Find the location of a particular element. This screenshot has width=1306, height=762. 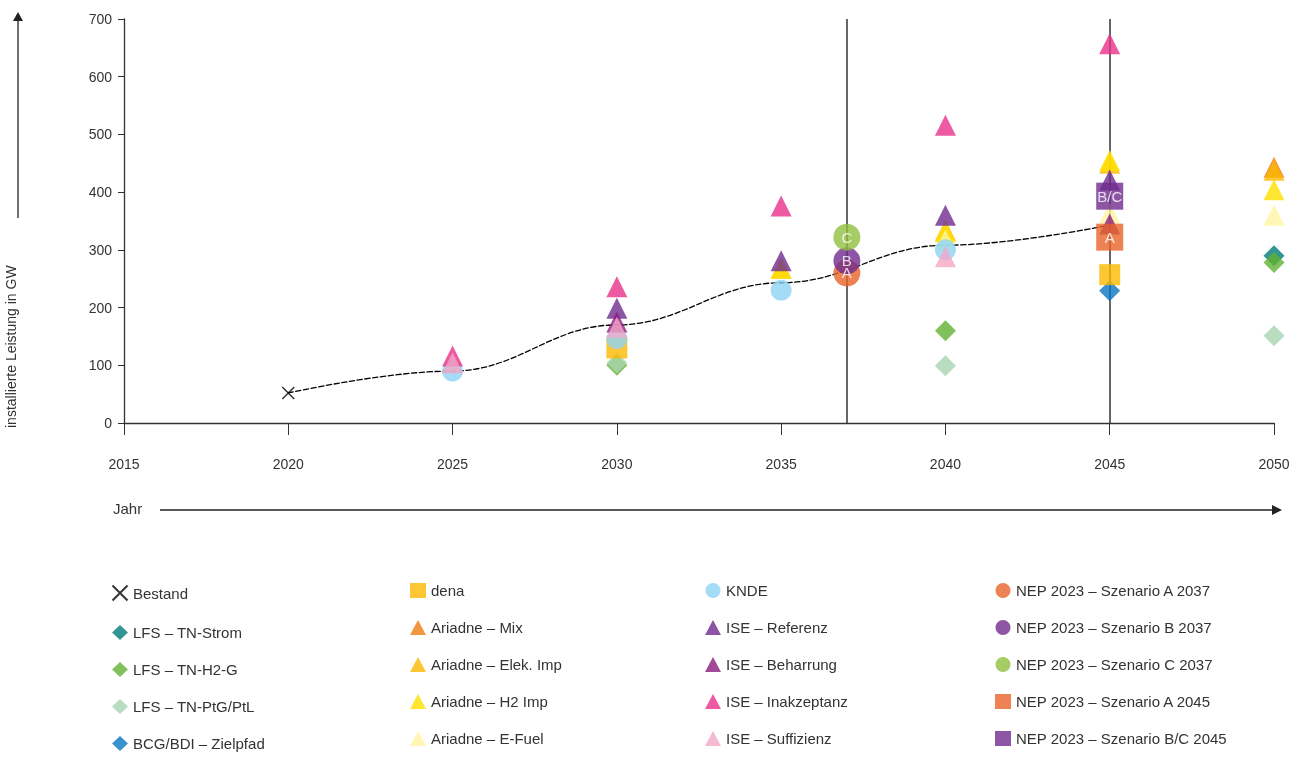

legend-label: NEP 2023 – Szenario B 2037 is located at coordinates (1114, 627).